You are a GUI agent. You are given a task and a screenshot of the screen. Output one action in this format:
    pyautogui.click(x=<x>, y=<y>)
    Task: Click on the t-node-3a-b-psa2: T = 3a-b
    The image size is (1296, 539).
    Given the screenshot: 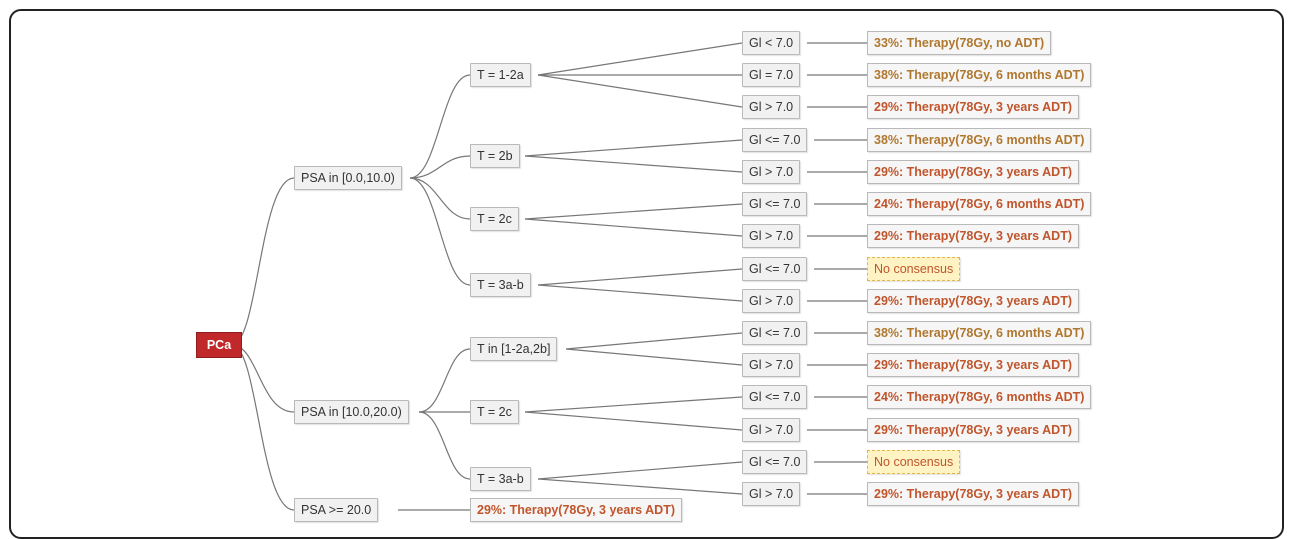 What is the action you would take?
    pyautogui.click(x=500, y=479)
    